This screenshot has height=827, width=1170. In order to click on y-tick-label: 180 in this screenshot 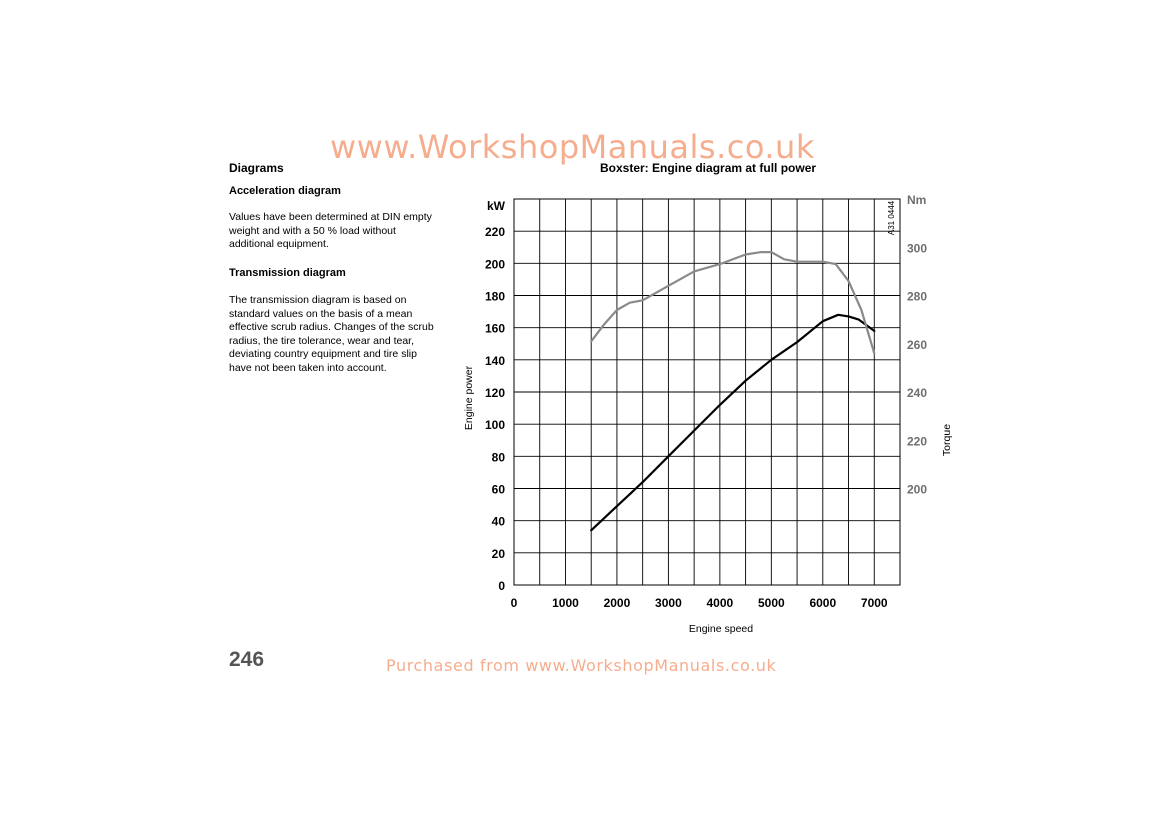, I will do `click(495, 297)`.